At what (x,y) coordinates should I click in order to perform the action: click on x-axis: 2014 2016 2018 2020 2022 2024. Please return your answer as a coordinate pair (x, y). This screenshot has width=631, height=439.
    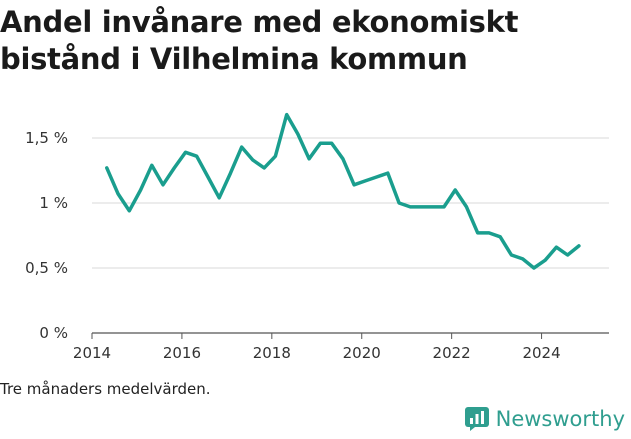
    Looking at the image, I should click on (317, 347).